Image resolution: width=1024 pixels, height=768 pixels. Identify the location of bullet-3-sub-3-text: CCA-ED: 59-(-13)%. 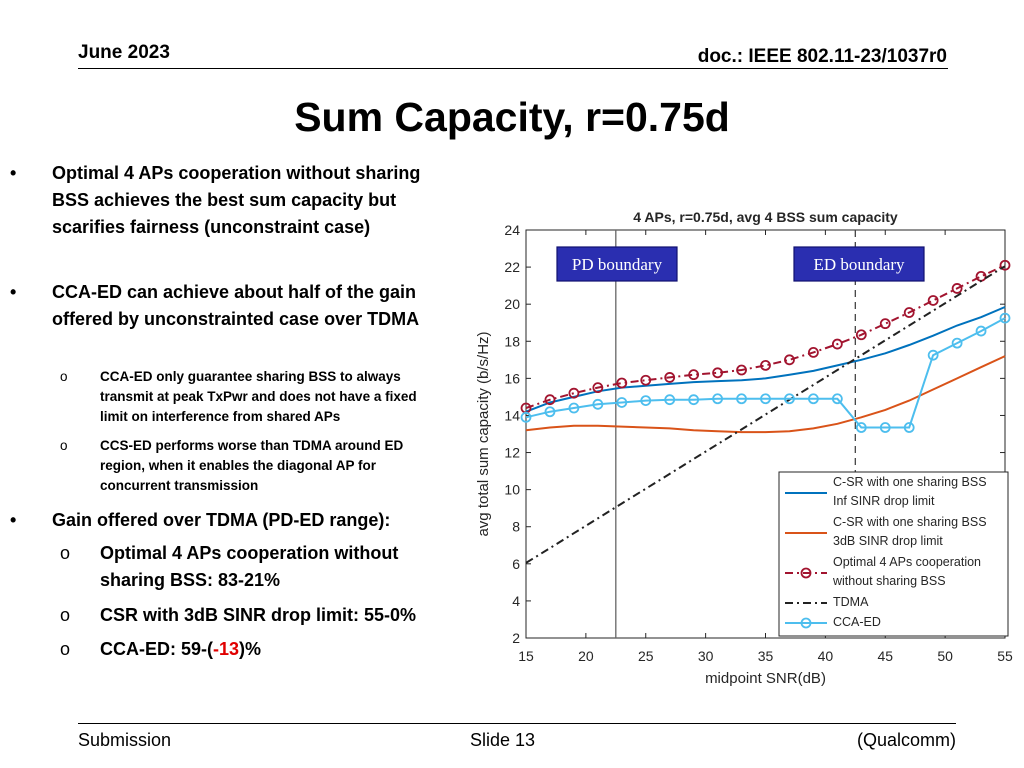
(280, 649).